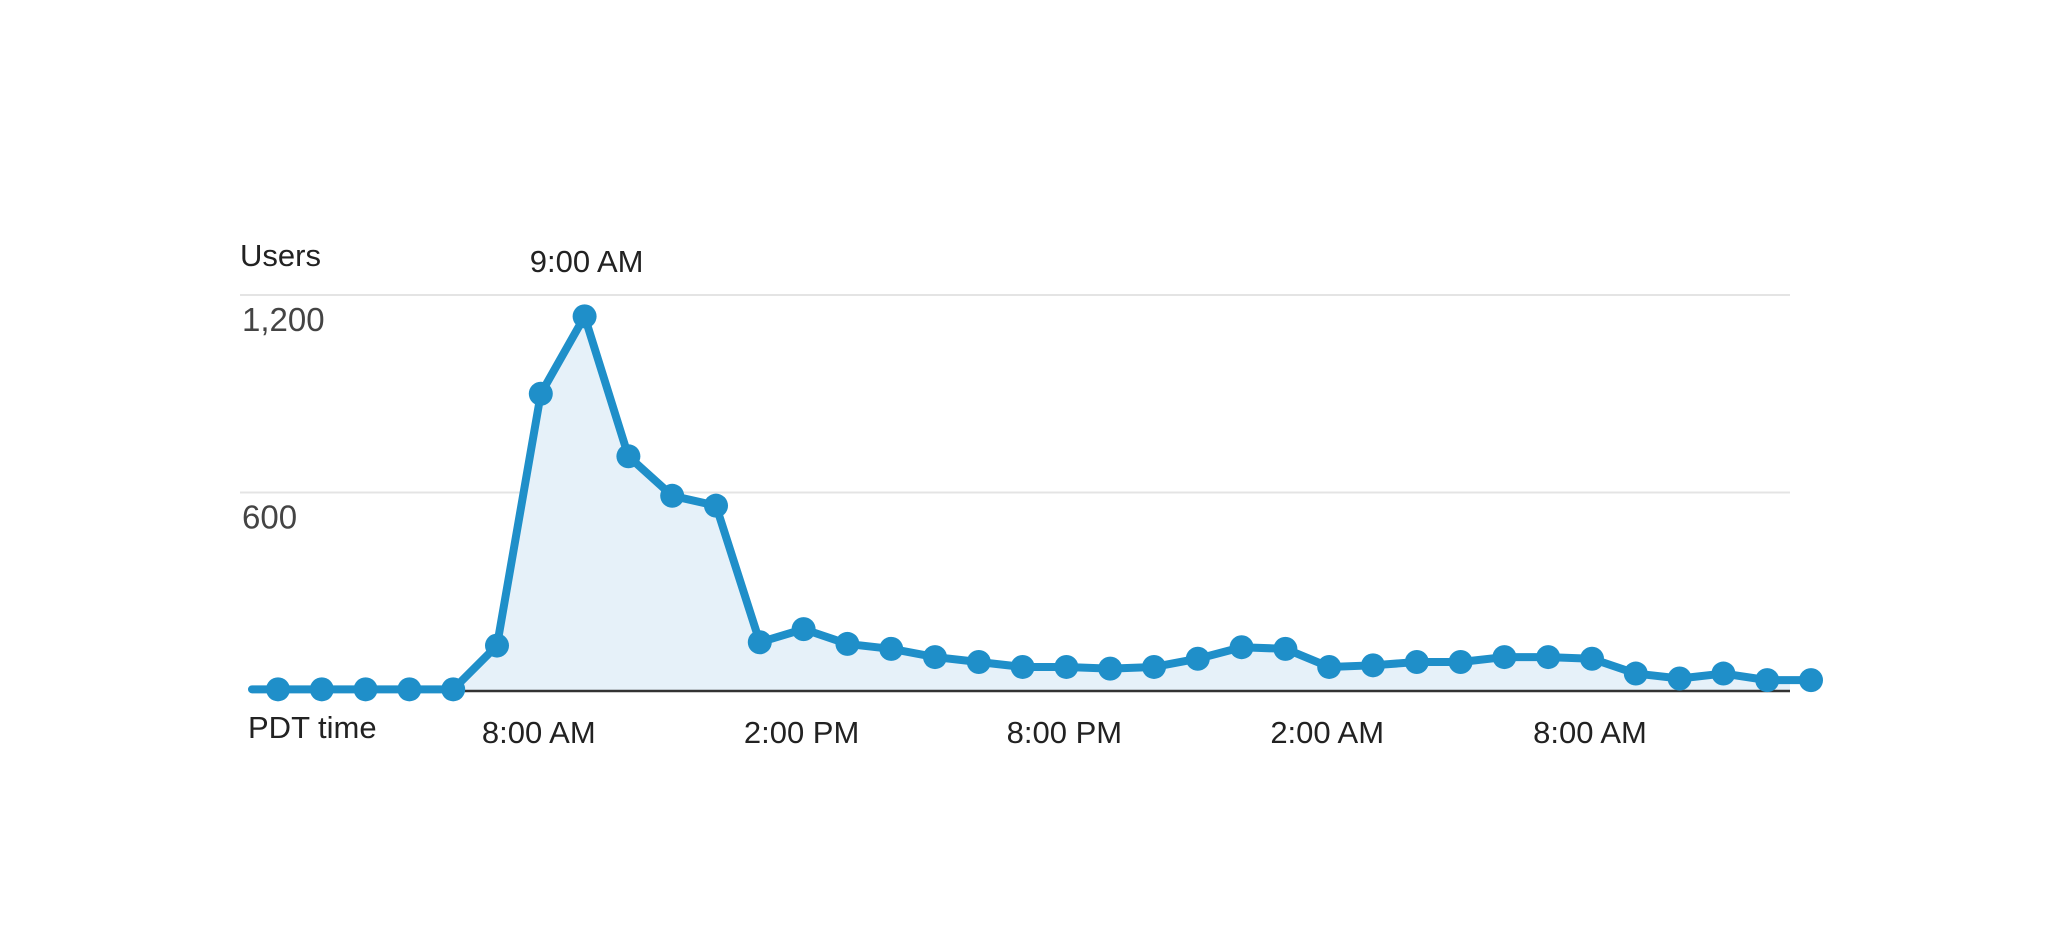 This screenshot has width=2054, height=952. What do you see at coordinates (283, 319) in the screenshot?
I see `y-tick-label: 1,200` at bounding box center [283, 319].